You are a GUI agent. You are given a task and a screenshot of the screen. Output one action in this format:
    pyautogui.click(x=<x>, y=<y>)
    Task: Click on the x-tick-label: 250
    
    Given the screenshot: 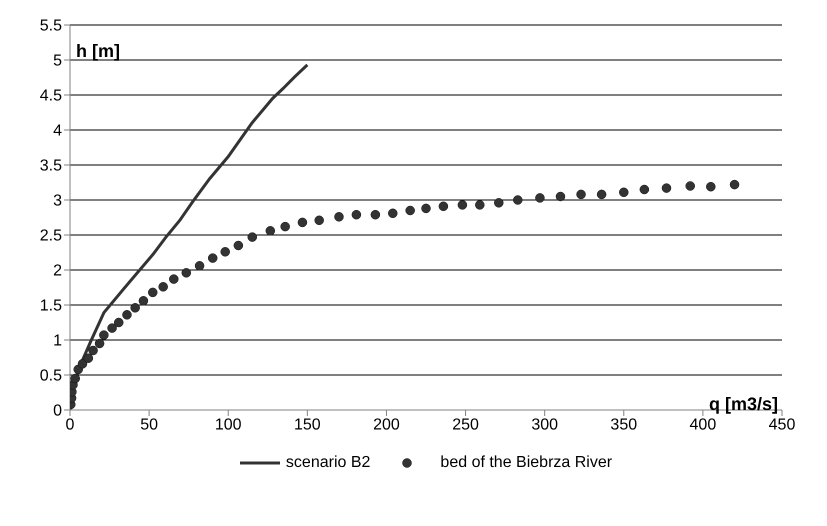 What is the action you would take?
    pyautogui.click(x=465, y=425)
    